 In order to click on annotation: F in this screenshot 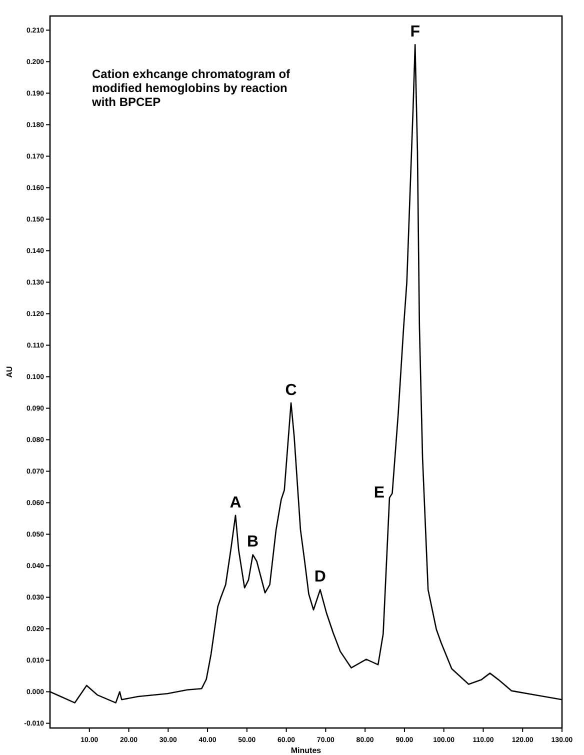, I will do `click(415, 32)`.